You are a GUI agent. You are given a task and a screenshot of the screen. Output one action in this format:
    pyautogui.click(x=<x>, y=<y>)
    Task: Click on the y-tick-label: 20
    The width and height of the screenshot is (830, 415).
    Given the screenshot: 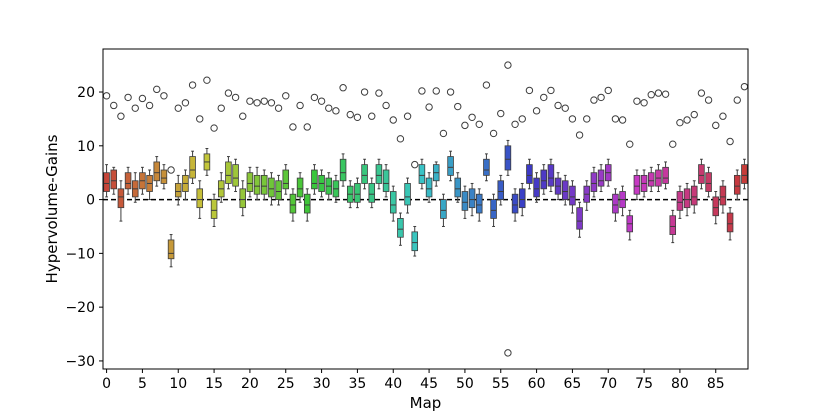 What is the action you would take?
    pyautogui.click(x=86, y=93)
    